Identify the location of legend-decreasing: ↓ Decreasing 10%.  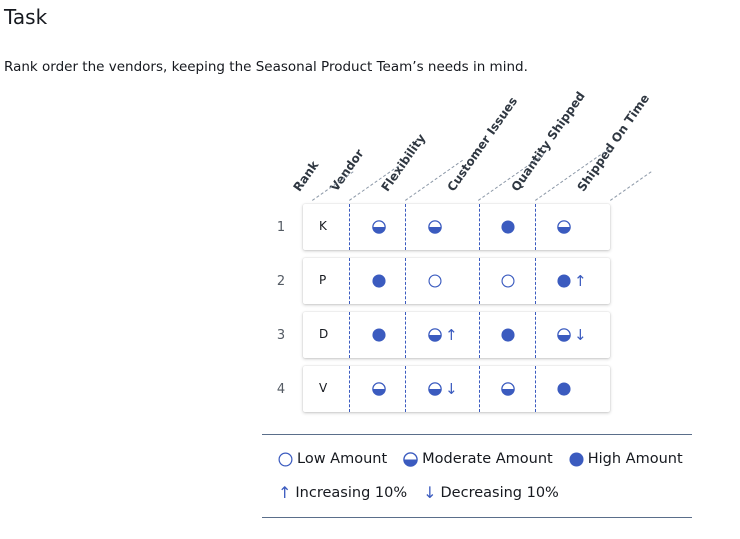
(491, 492).